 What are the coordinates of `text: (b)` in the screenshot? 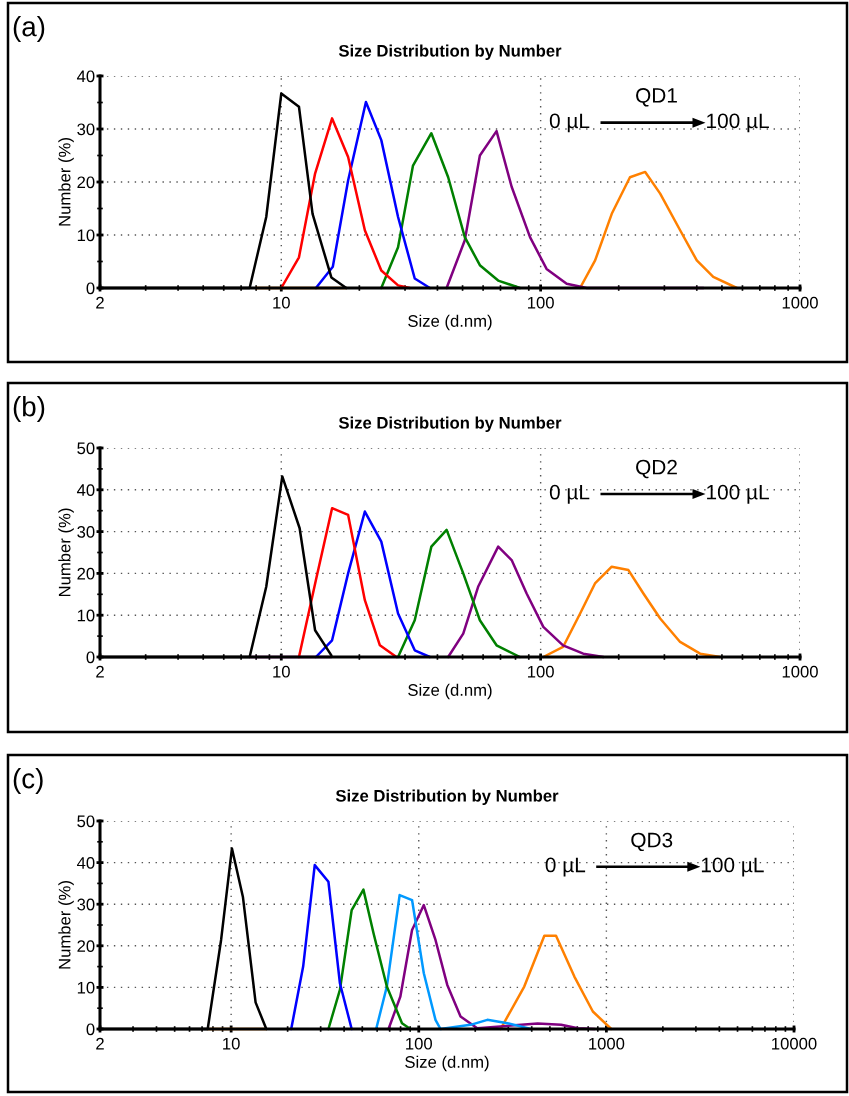 It's located at (29, 409).